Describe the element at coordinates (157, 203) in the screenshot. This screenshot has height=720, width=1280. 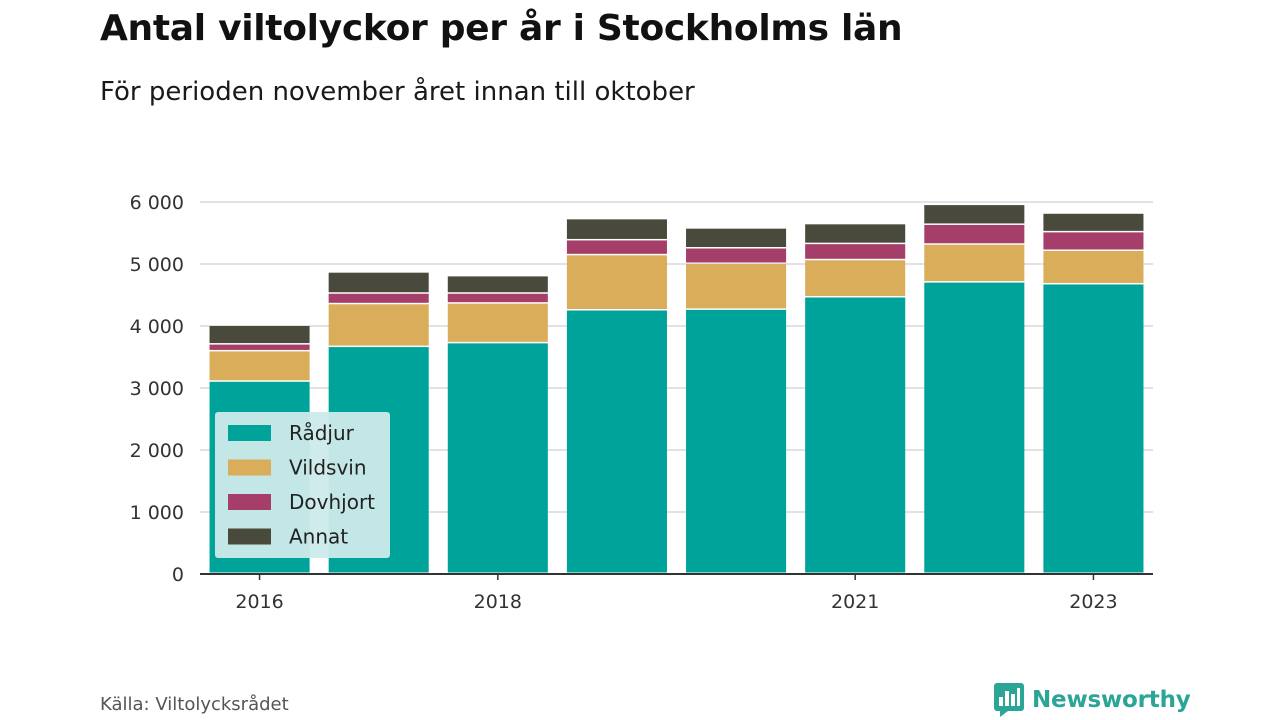
I see `y-tick-label: 6 000` at that location.